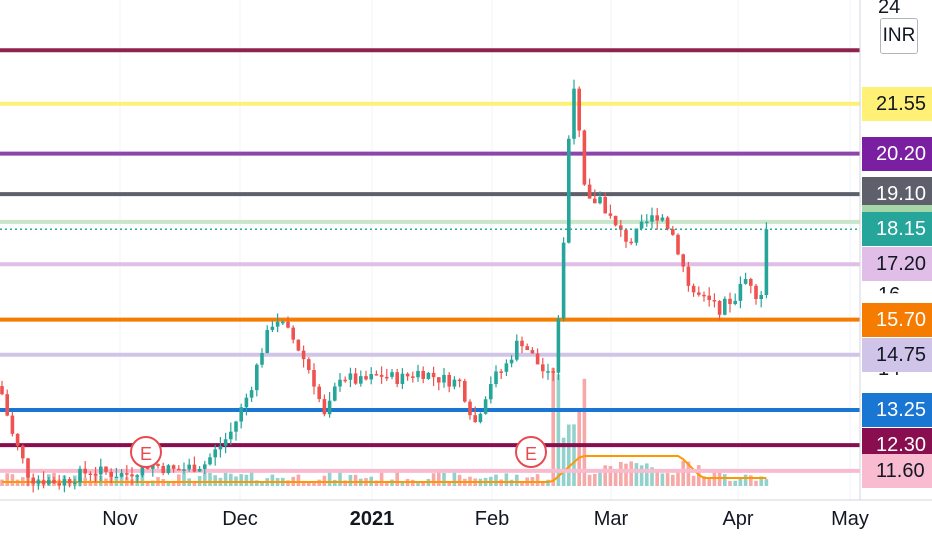 The width and height of the screenshot is (932, 550). What do you see at coordinates (897, 153) in the screenshot?
I see `level-tag: 20.20` at bounding box center [897, 153].